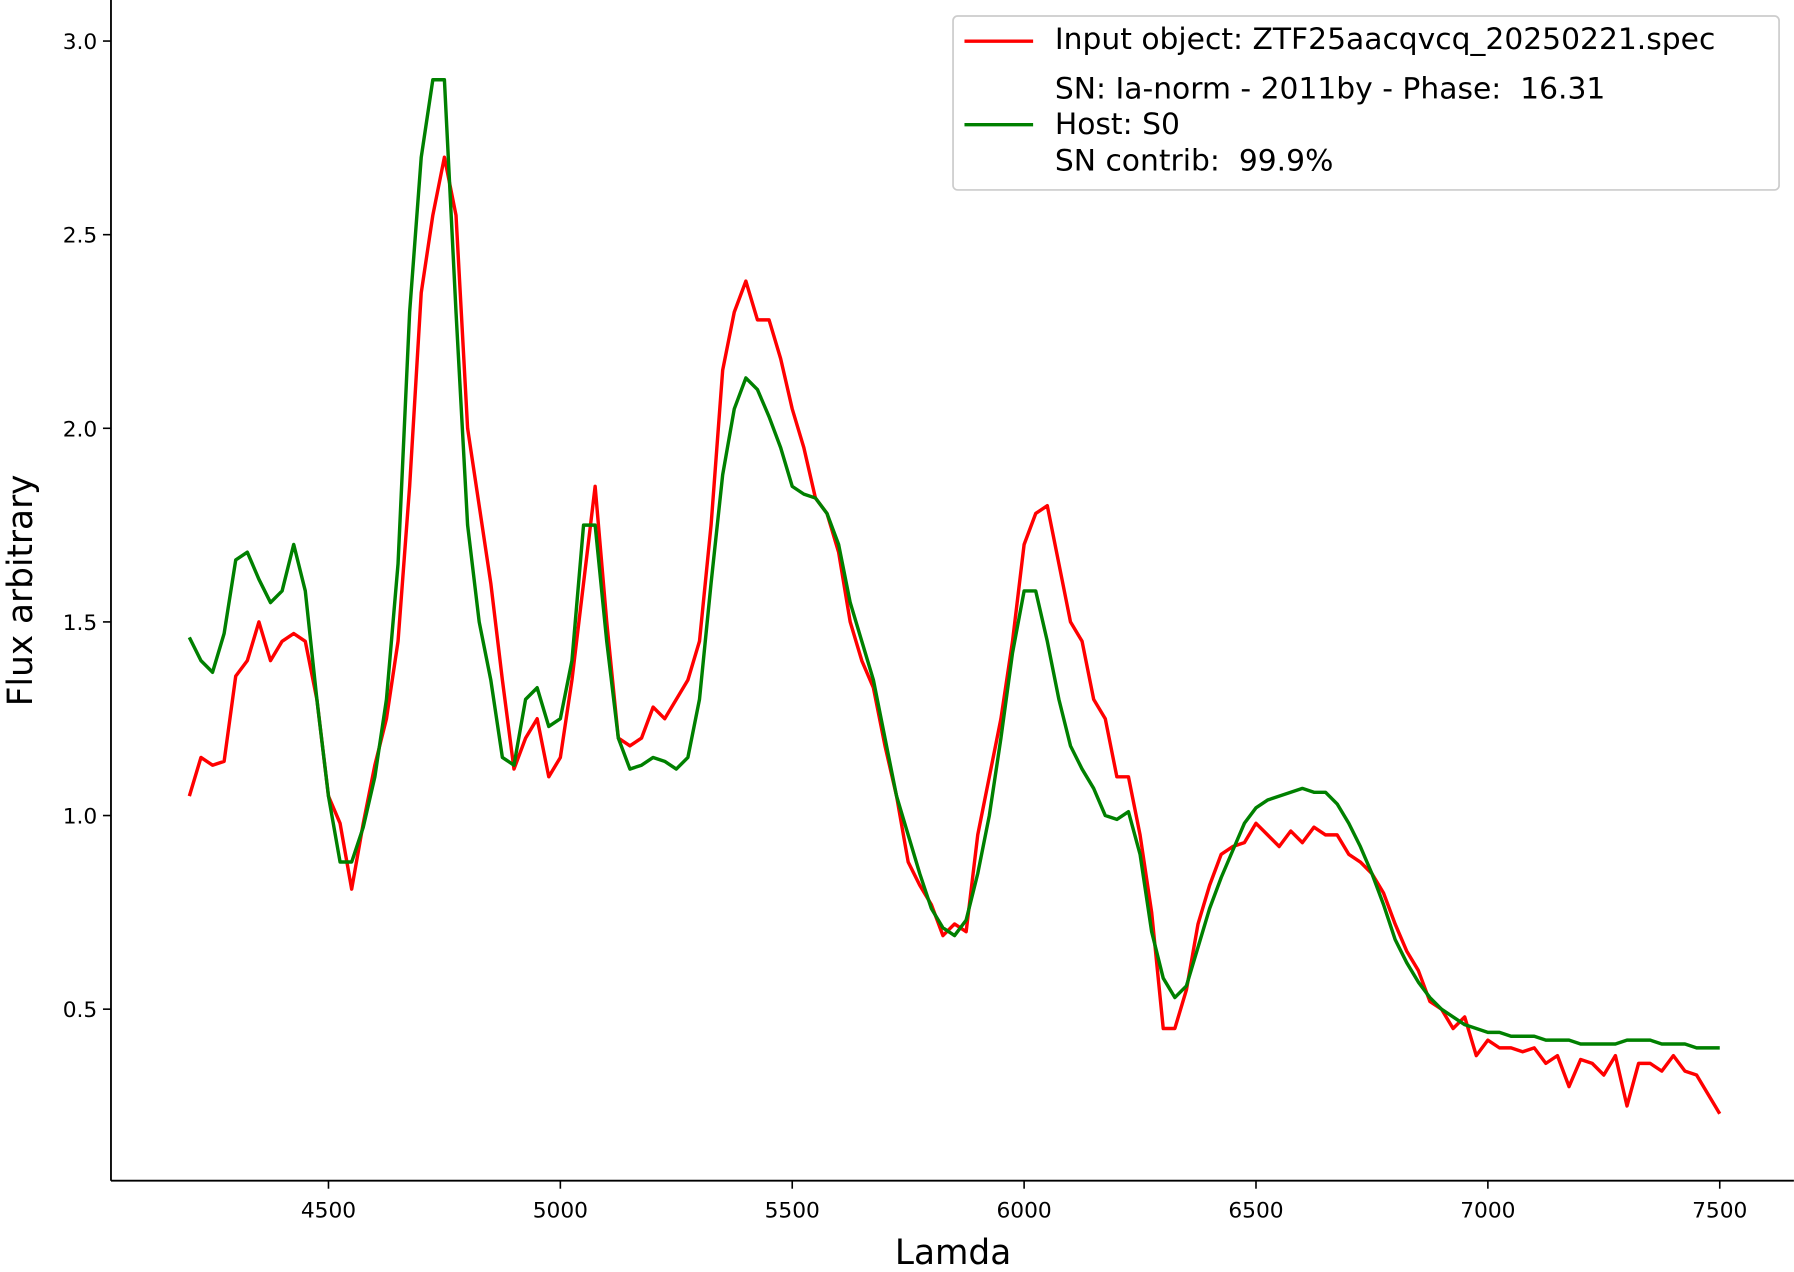 The width and height of the screenshot is (1794, 1272). Describe the element at coordinates (328, 1210) in the screenshot. I see `x-tick-label: 4500` at that location.